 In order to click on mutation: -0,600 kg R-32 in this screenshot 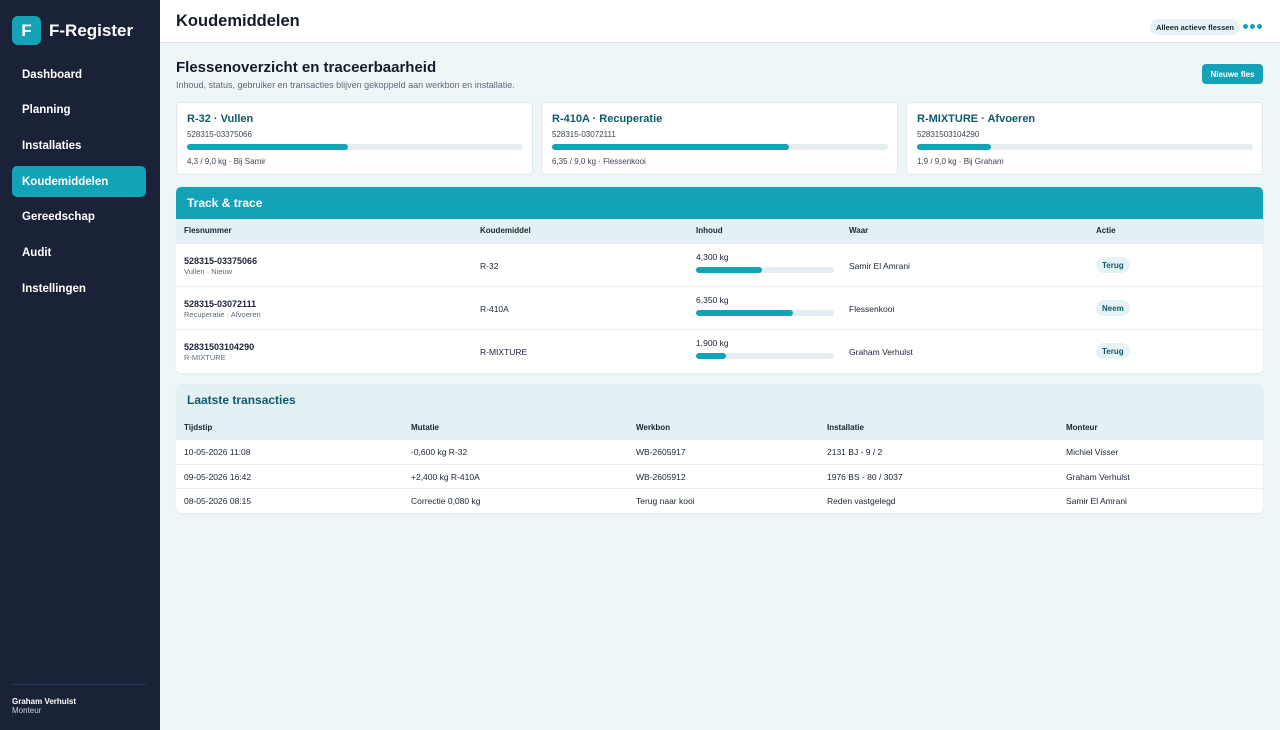, I will do `click(439, 452)`.